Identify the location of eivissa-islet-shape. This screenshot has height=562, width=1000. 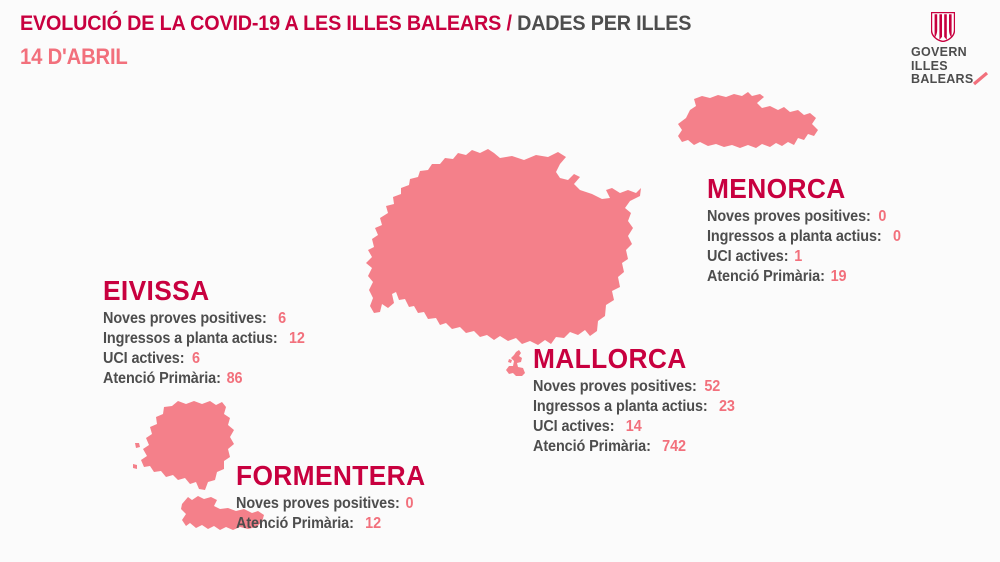
(137, 445).